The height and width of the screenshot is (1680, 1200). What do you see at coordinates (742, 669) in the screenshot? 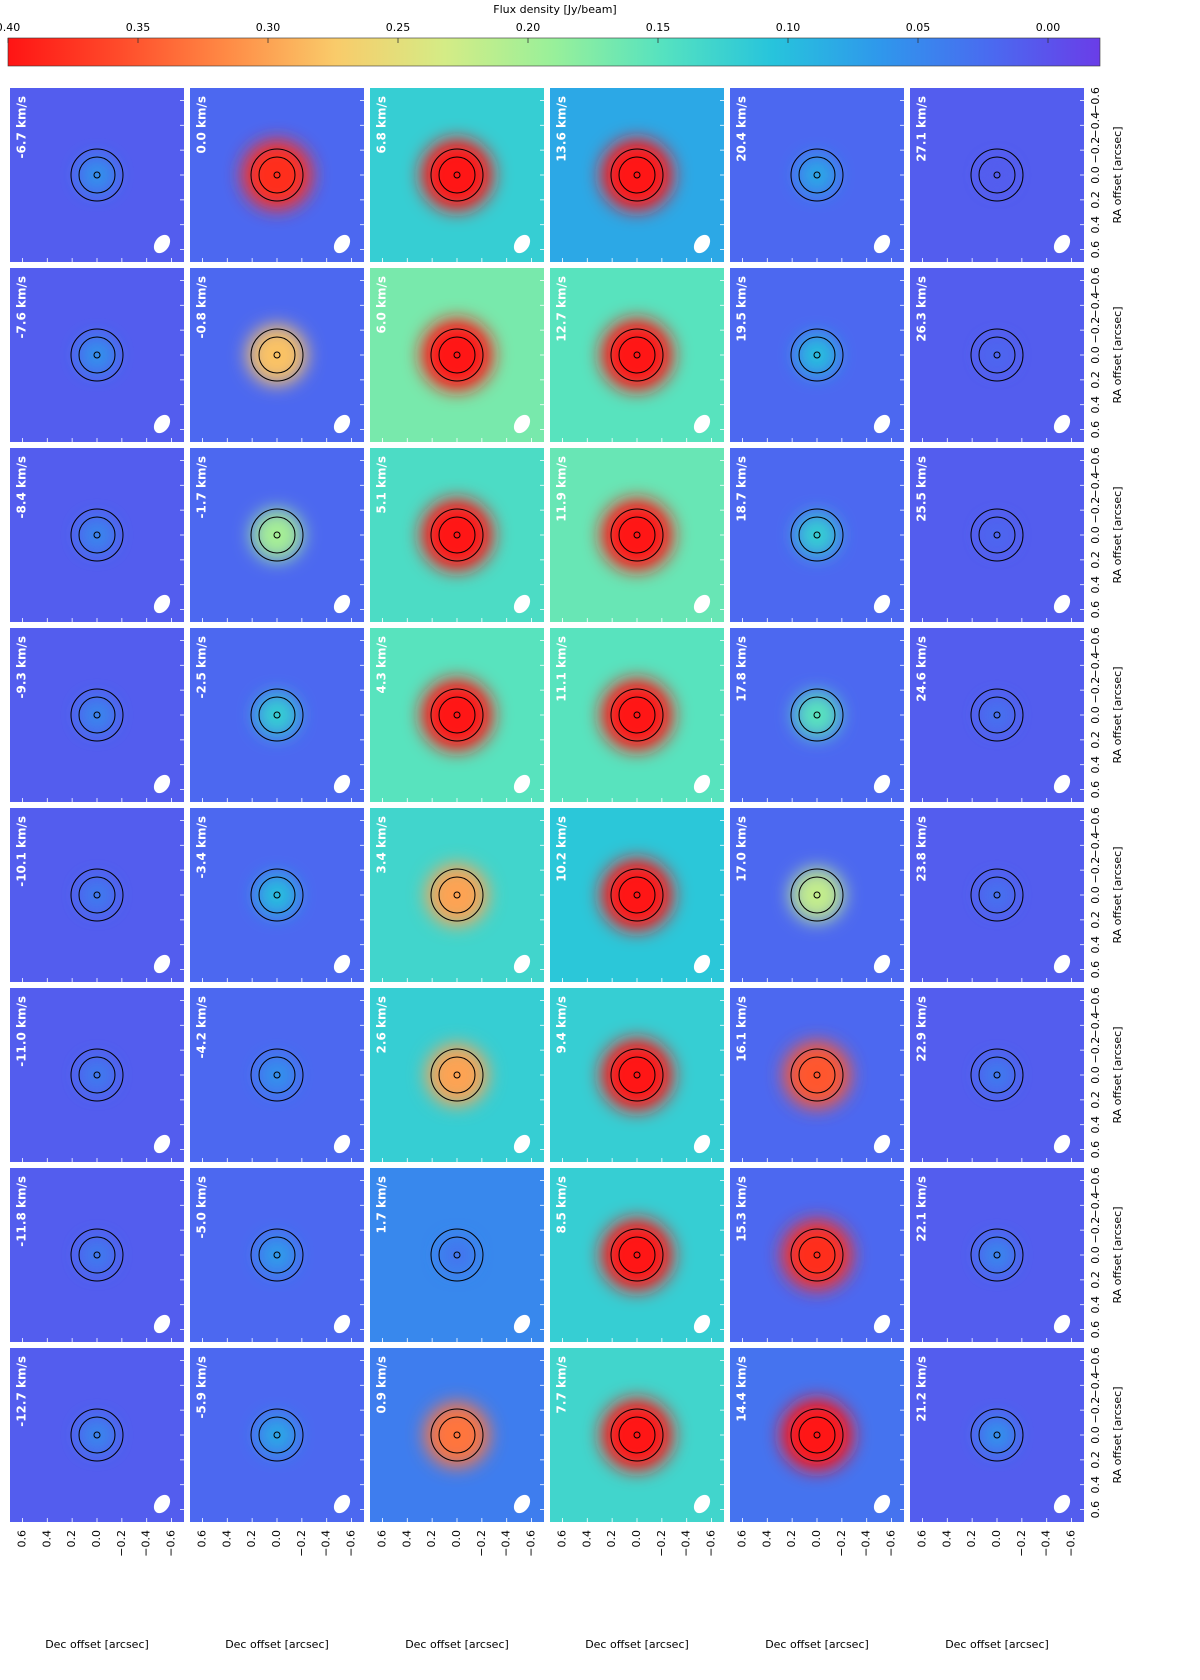
I see `velocity-label: 17.8 km/s` at bounding box center [742, 669].